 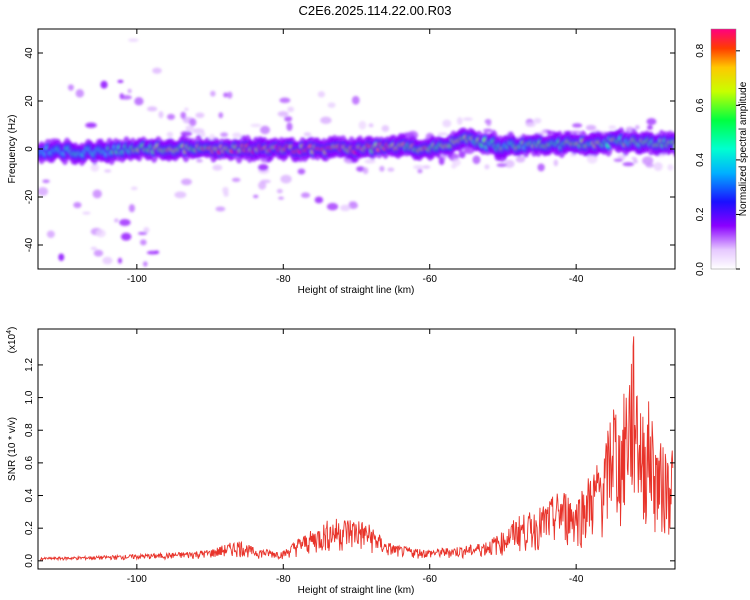 What do you see at coordinates (29, 53) in the screenshot?
I see `spectrogram-y-tick-label: 40` at bounding box center [29, 53].